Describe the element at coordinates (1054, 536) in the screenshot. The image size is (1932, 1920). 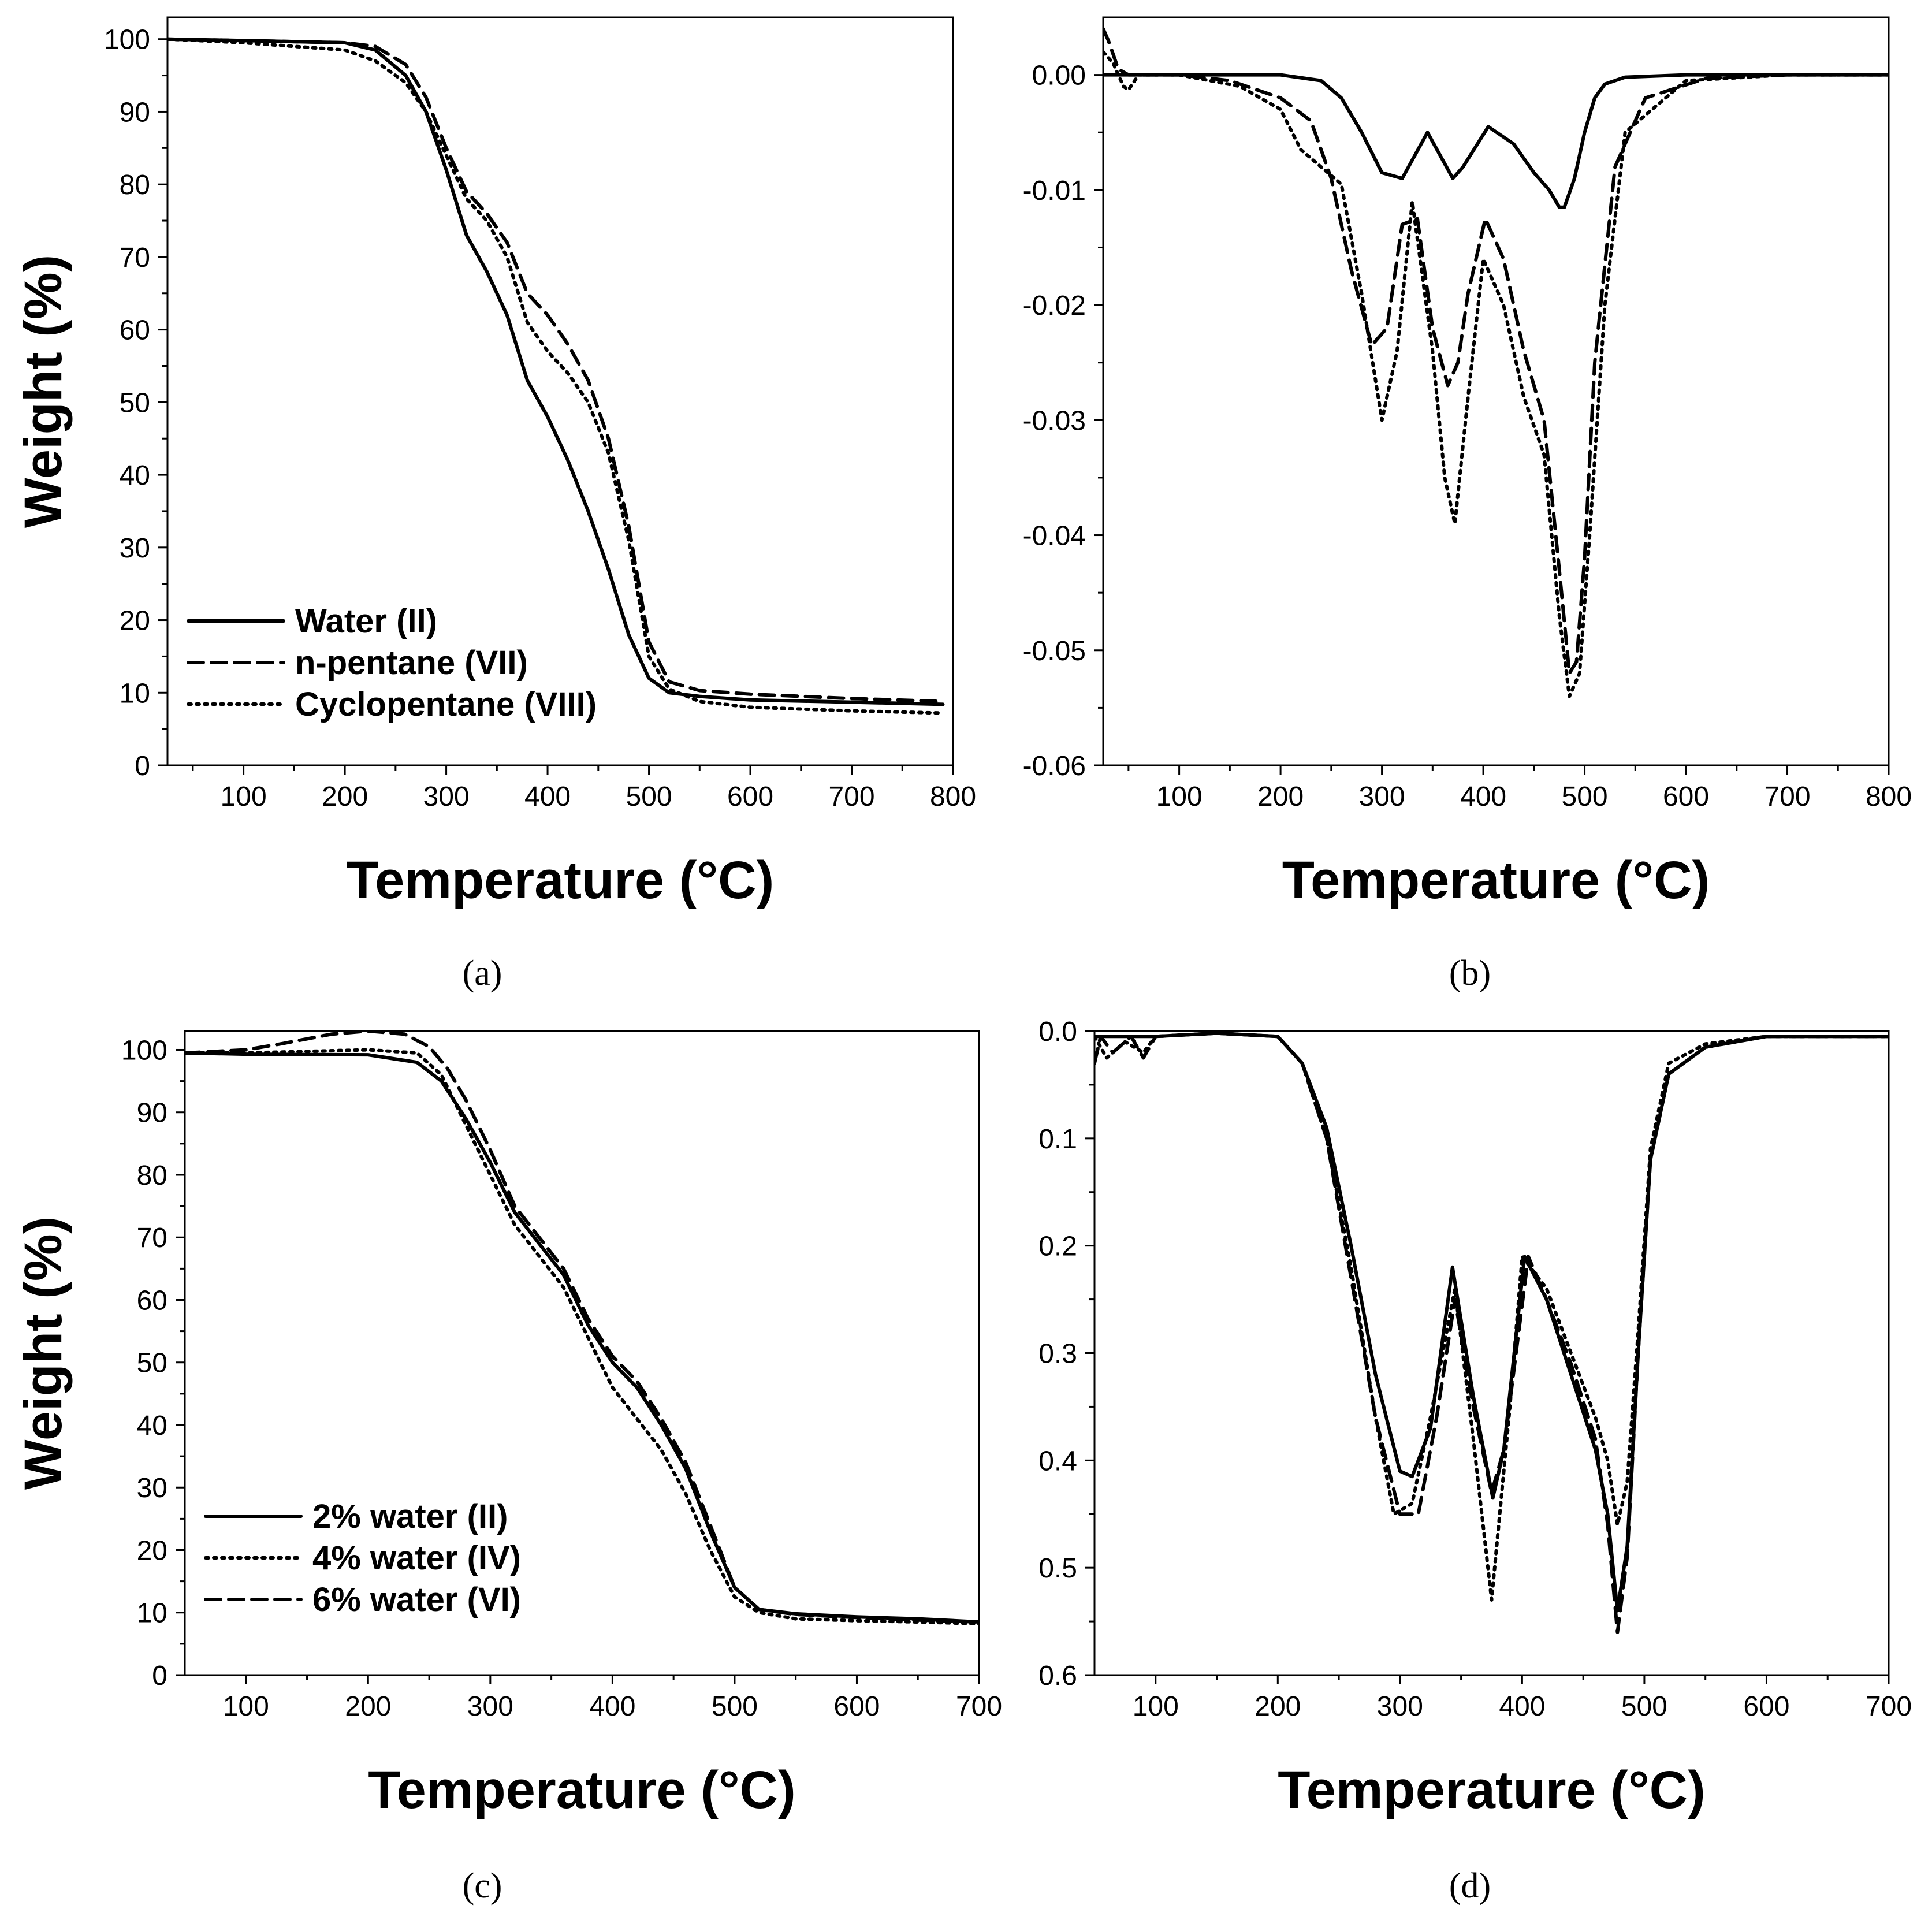
I see `chart-b-y-tick-label: -0.04` at that location.